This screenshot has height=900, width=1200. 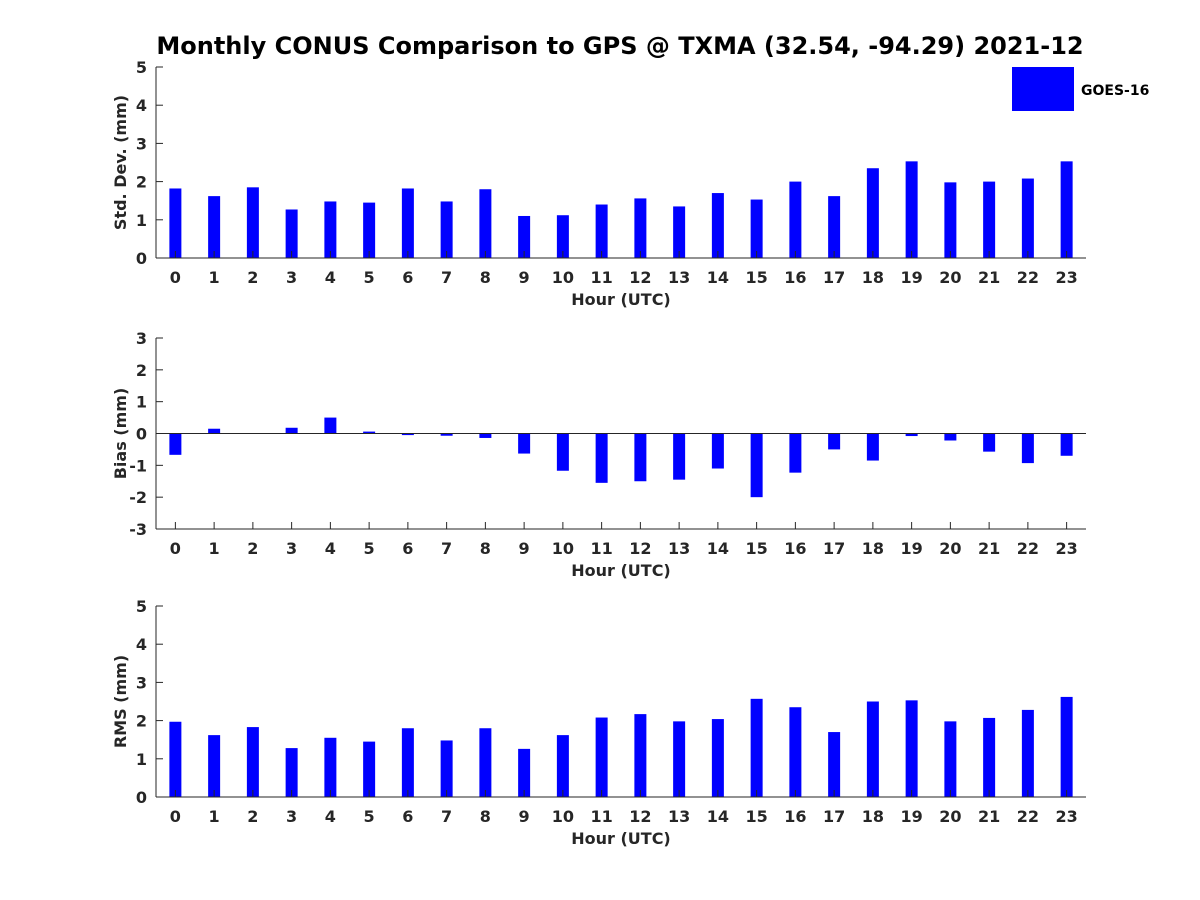 I want to click on x-tick-label-bias: 10, so click(x=563, y=548).